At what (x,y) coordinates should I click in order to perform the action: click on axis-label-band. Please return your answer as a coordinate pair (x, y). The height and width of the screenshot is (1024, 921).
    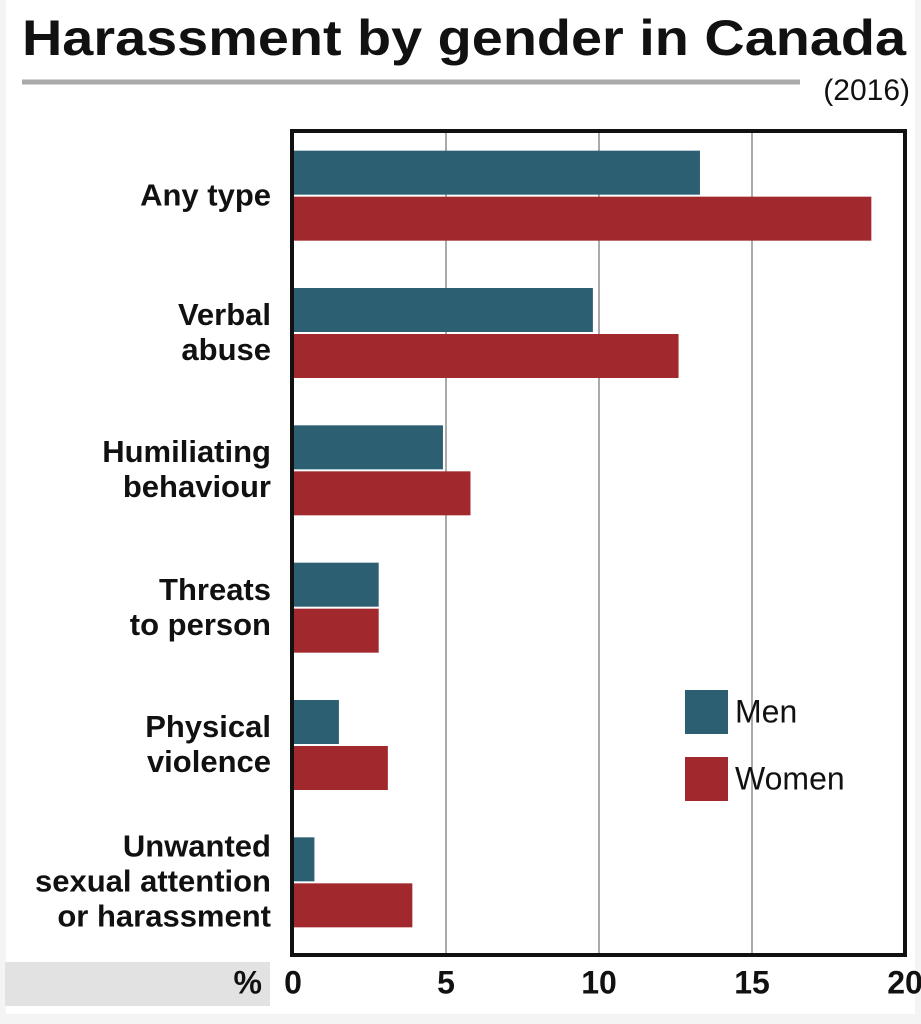
    Looking at the image, I should click on (137, 984).